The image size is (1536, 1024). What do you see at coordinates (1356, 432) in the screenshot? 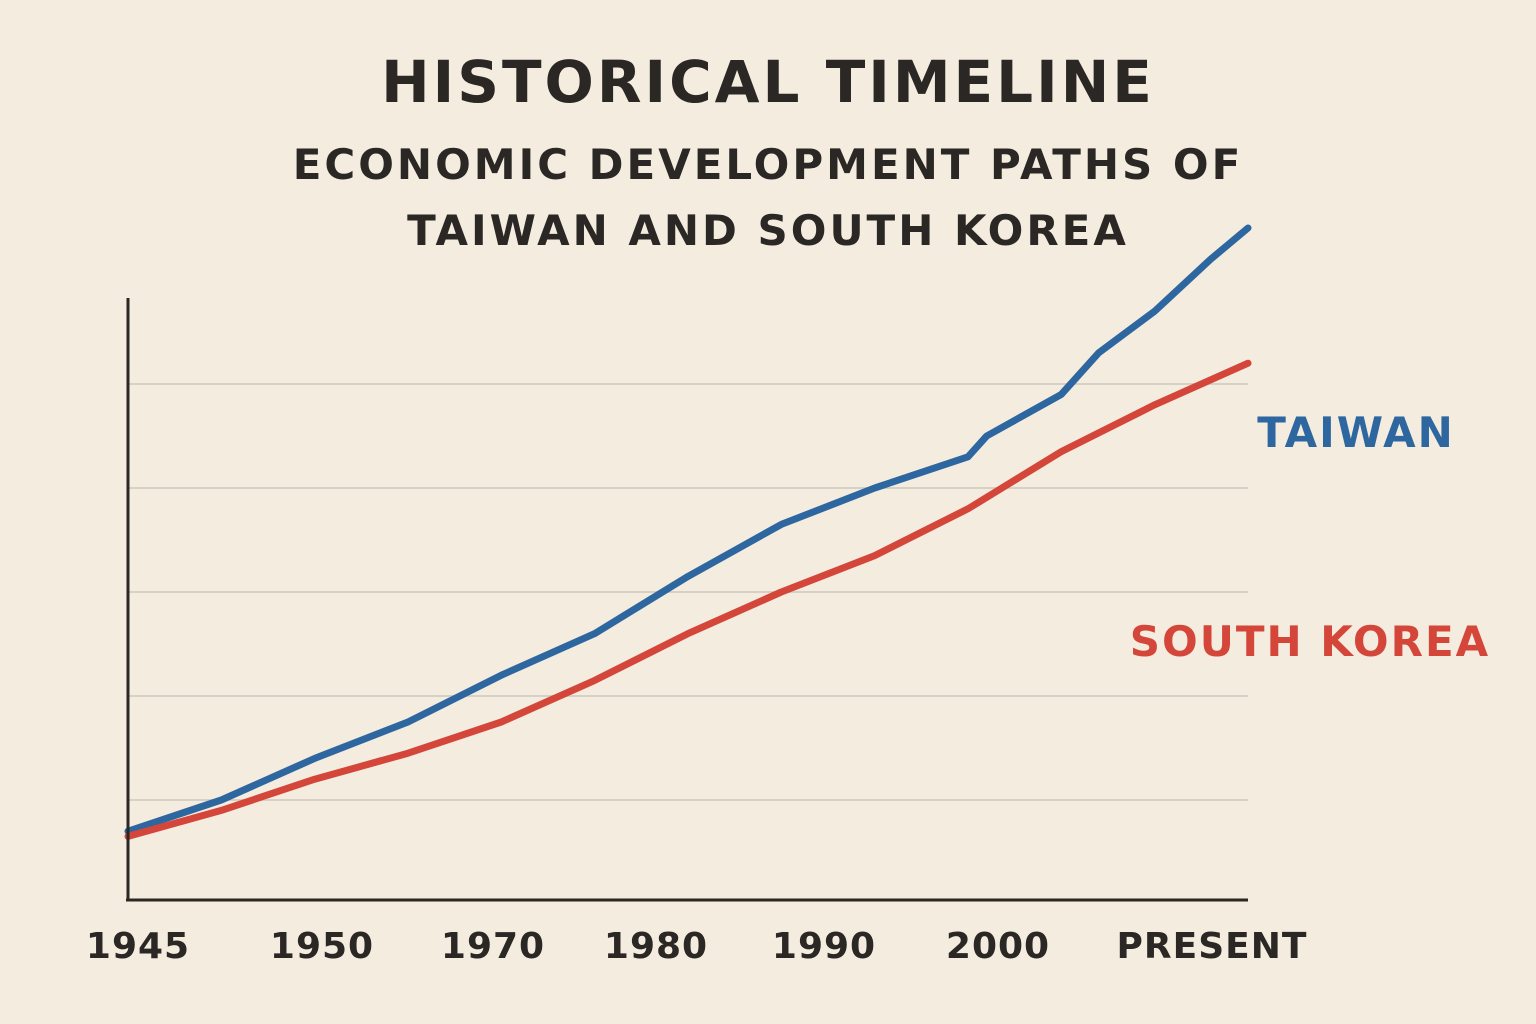
I see `series-label-taiwan: TAIWAN` at bounding box center [1356, 432].